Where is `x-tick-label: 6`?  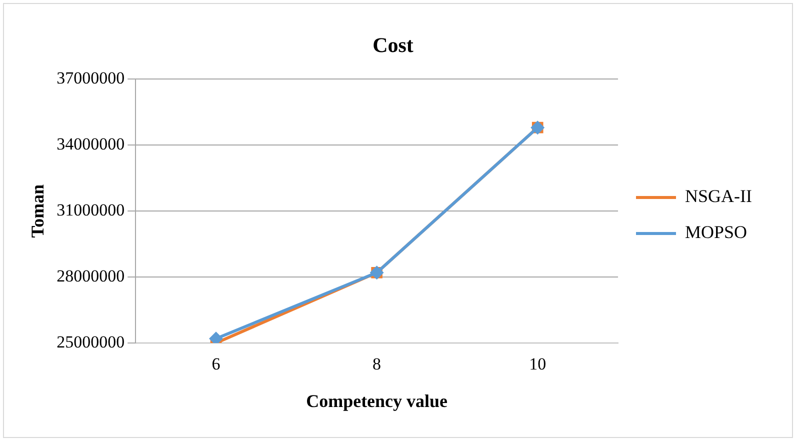 x-tick-label: 6 is located at coordinates (216, 364).